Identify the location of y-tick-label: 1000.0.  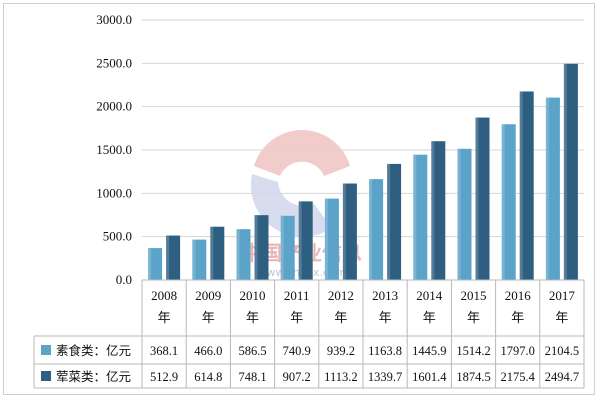
(114, 192).